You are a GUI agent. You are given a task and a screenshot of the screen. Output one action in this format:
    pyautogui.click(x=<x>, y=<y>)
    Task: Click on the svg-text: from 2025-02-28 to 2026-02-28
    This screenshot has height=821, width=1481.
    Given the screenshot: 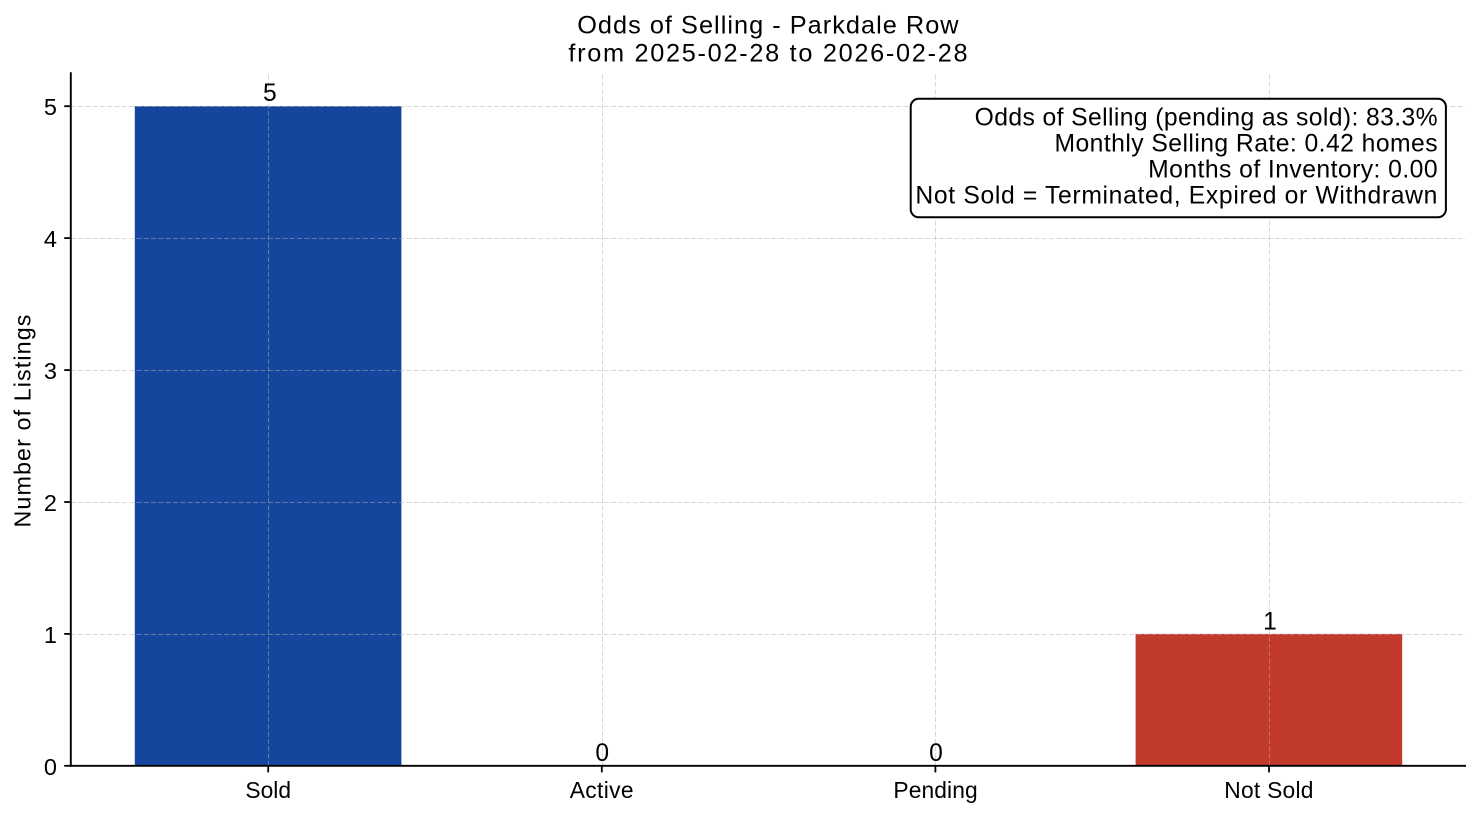 What is the action you would take?
    pyautogui.click(x=768, y=54)
    